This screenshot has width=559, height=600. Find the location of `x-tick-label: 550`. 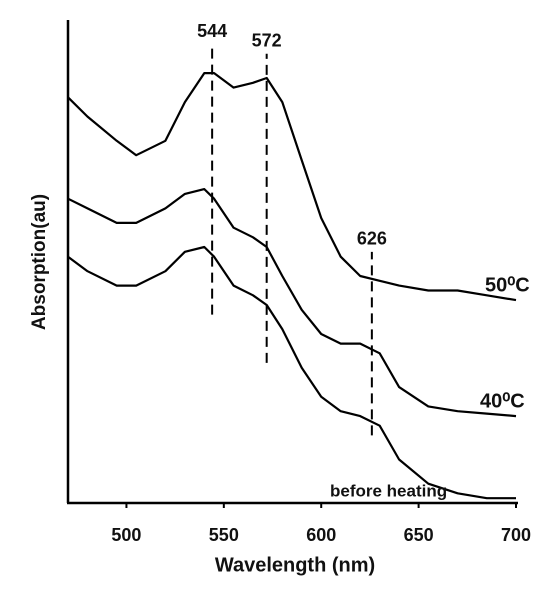

x-tick-label: 550 is located at coordinates (224, 535).